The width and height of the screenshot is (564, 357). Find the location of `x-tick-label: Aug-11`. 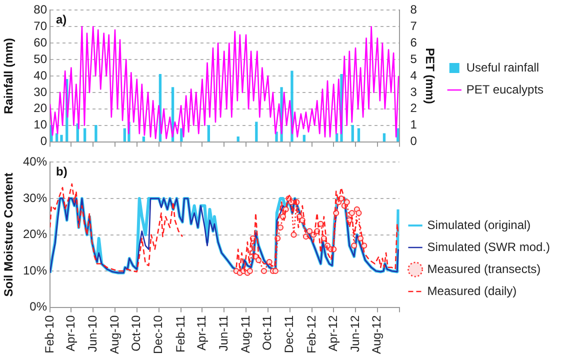

x-tick-label: Aug-11 is located at coordinates (245, 334).